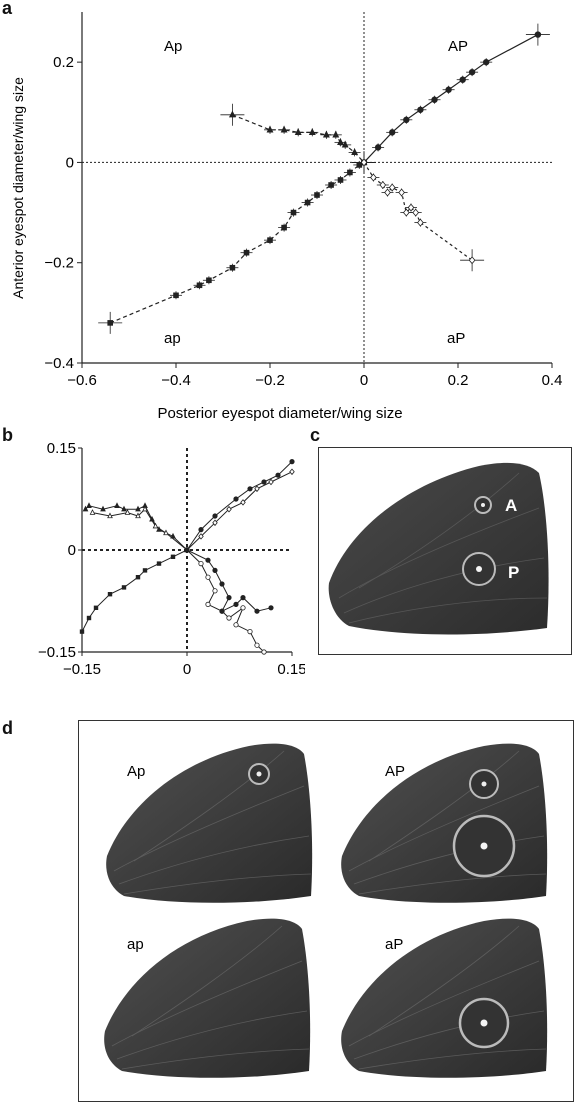 The height and width of the screenshot is (1105, 577). I want to click on panel-a-series-line, so click(418, 211).